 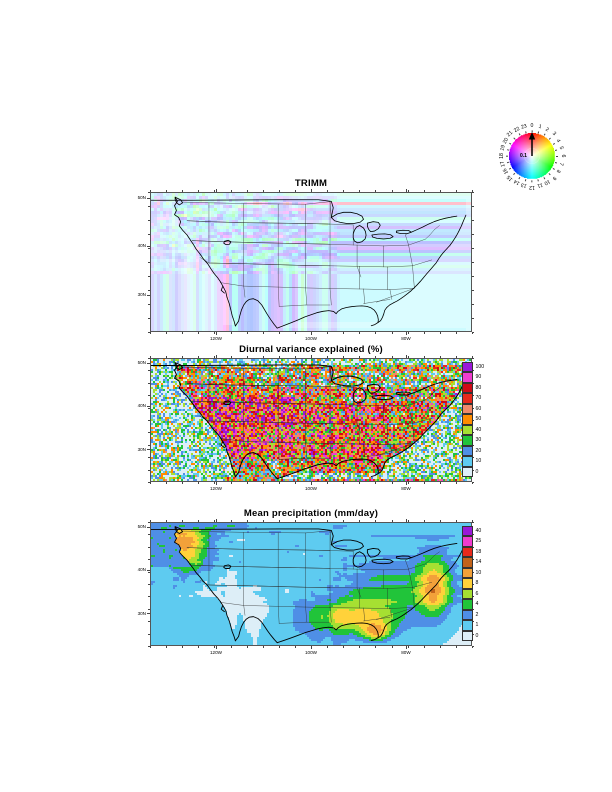 I want to click on xtick-label-mean-precipitation-1: 100W, so click(x=310, y=652).